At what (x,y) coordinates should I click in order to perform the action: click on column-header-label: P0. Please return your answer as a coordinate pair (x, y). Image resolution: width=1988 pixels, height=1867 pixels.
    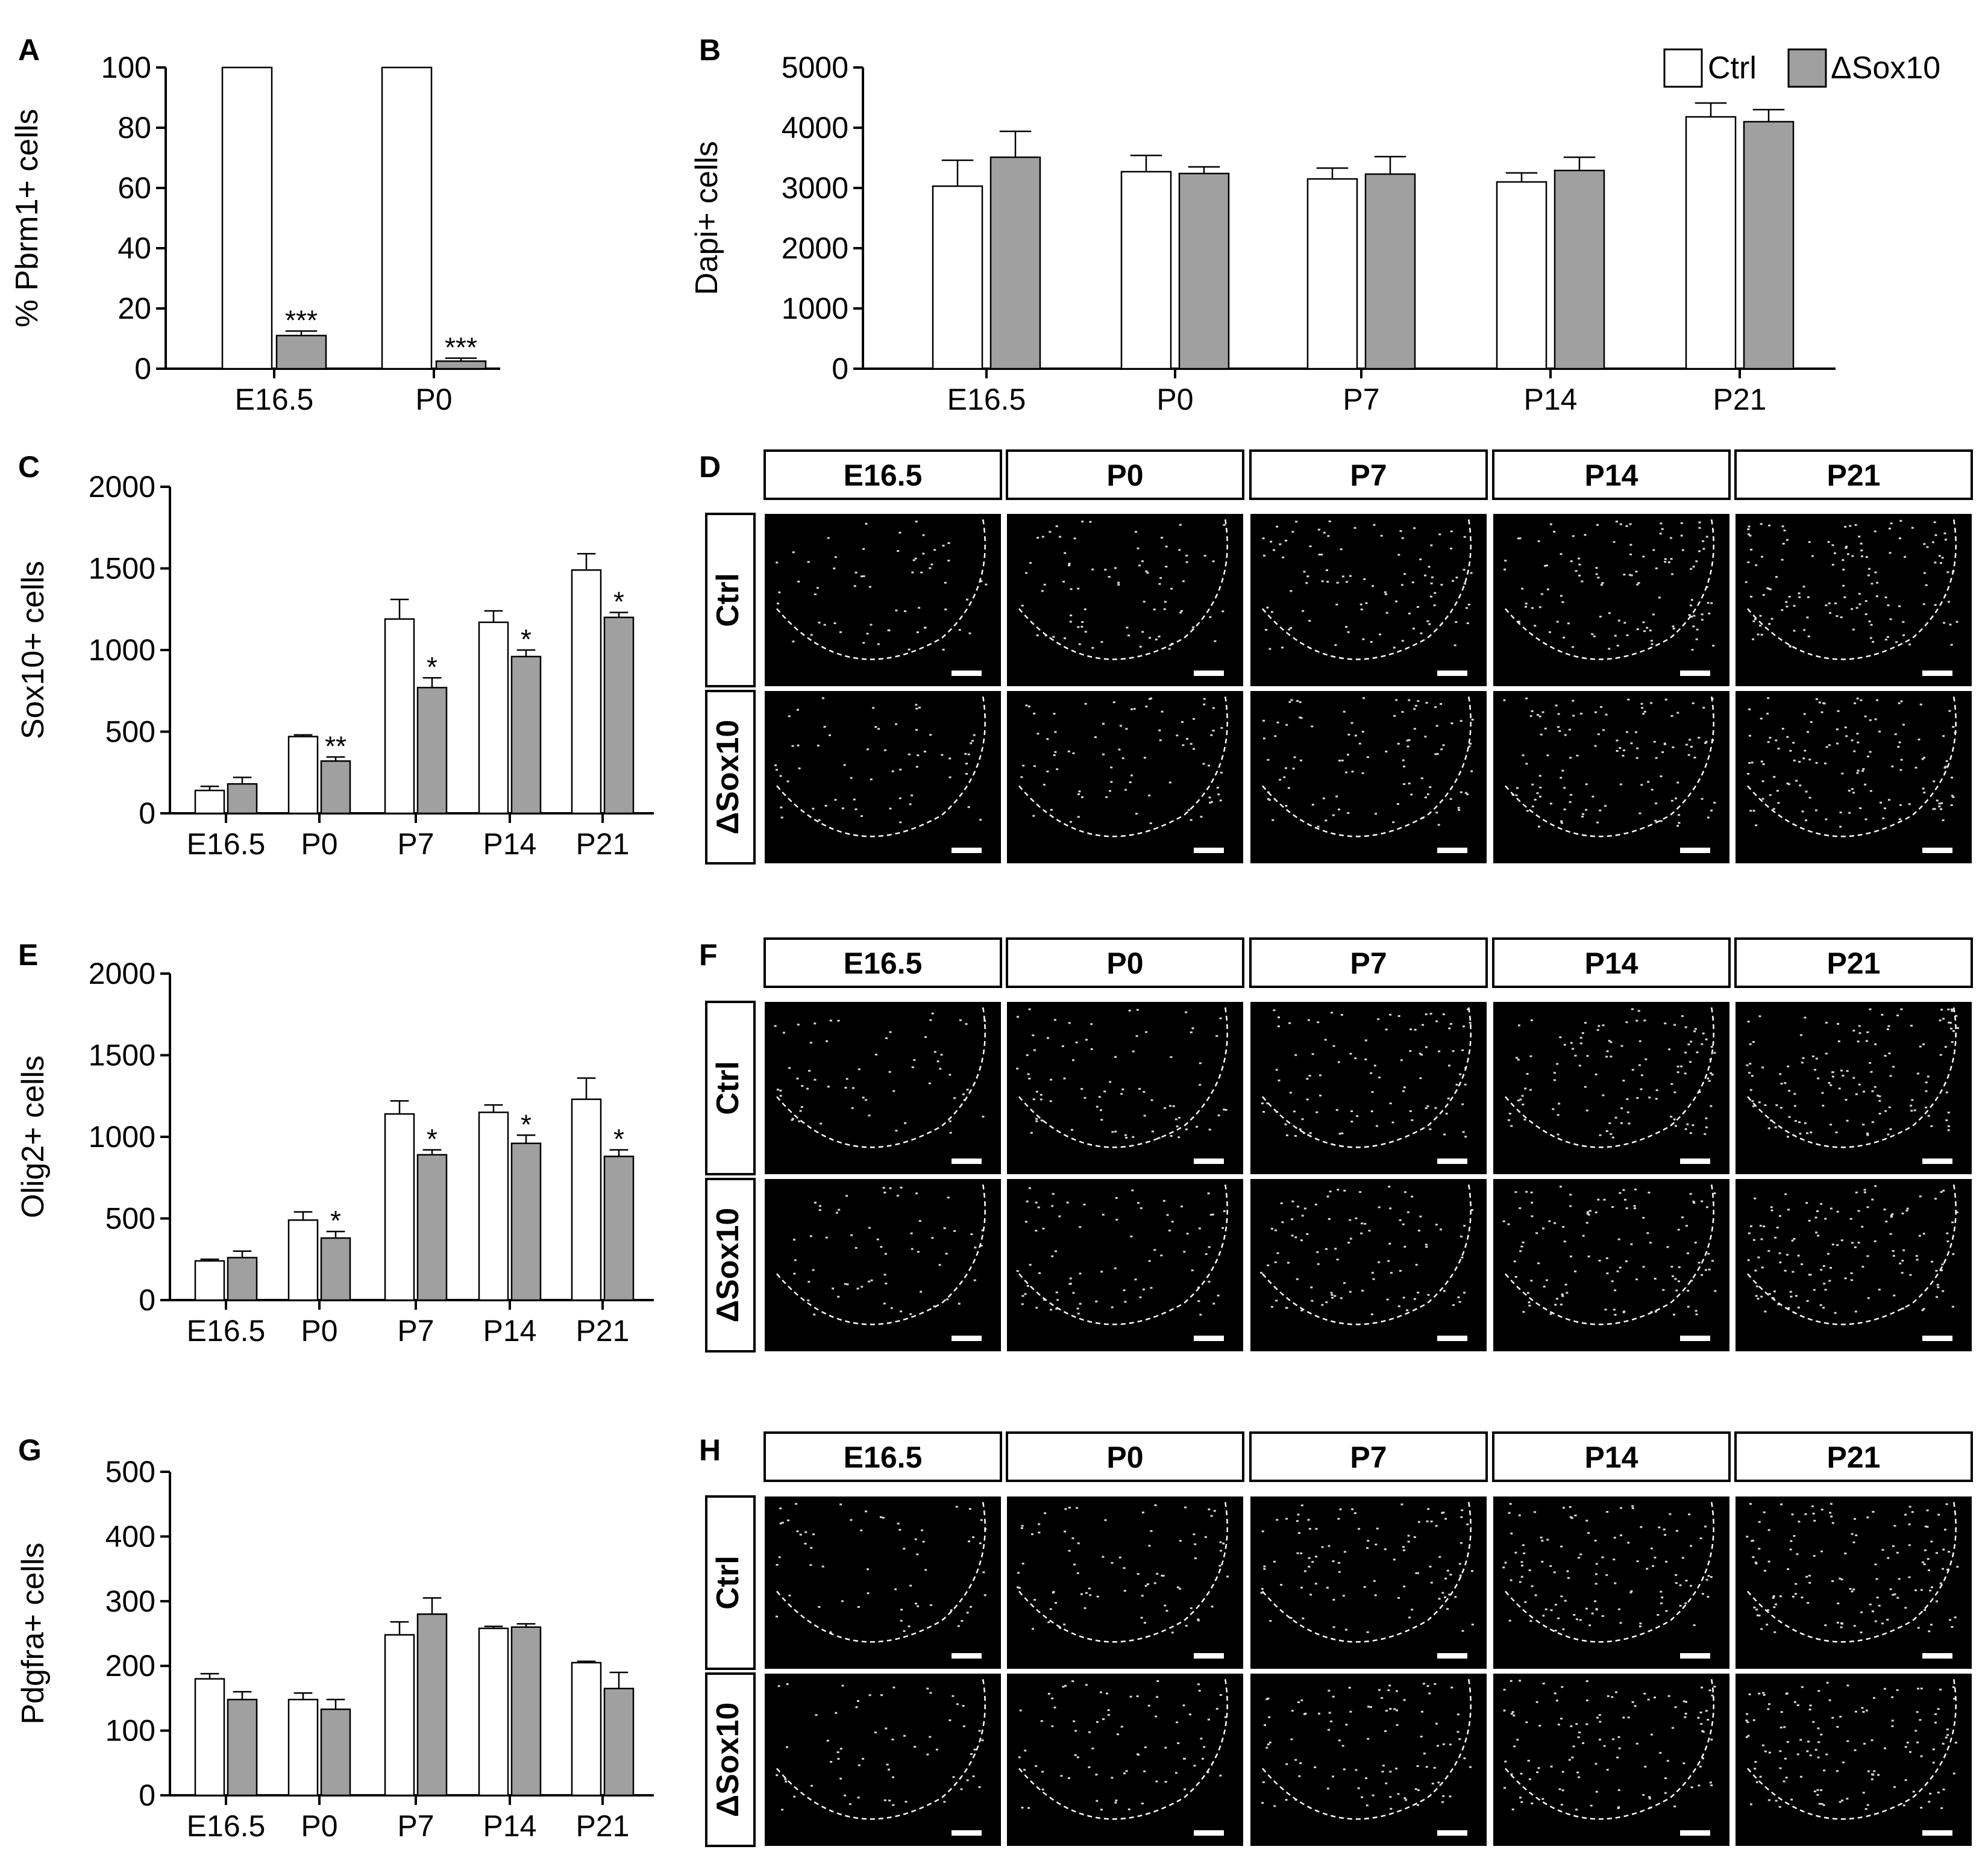
    Looking at the image, I should click on (1124, 963).